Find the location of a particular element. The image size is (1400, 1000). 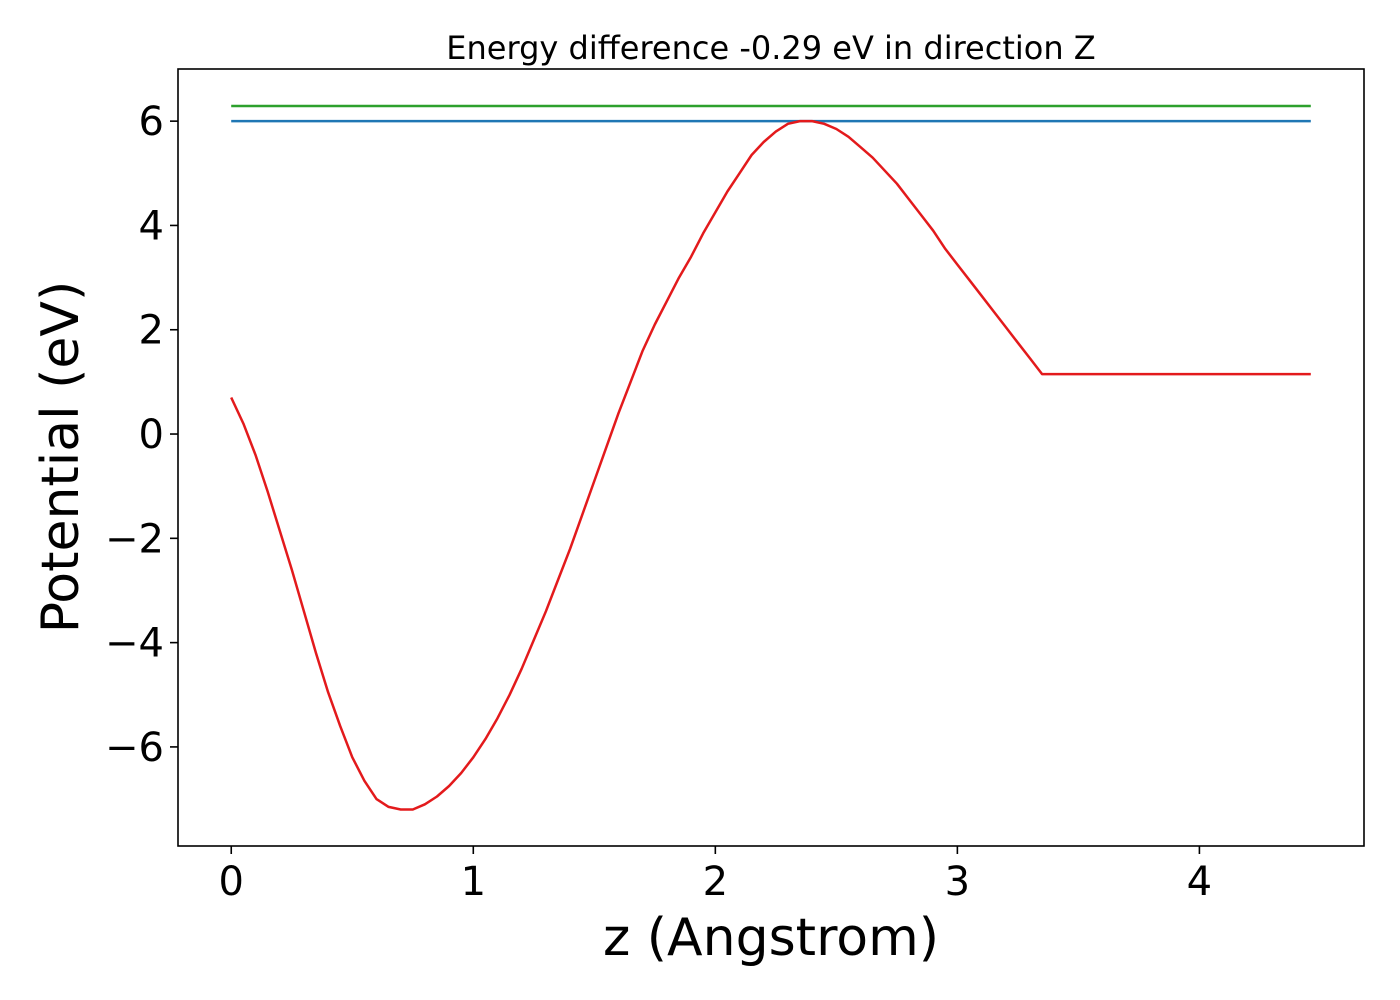

y-tick-label: 6 is located at coordinates (151, 122).